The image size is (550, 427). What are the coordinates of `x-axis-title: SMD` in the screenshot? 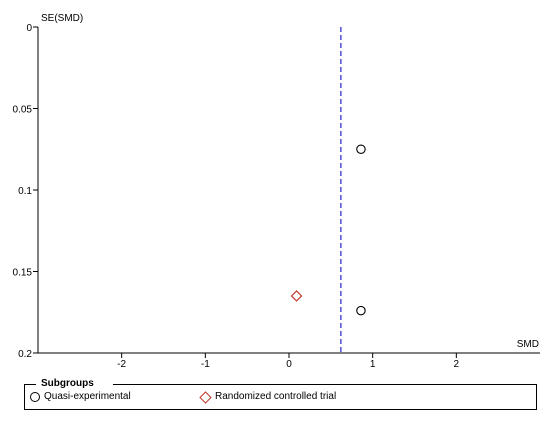 It's located at (528, 344).